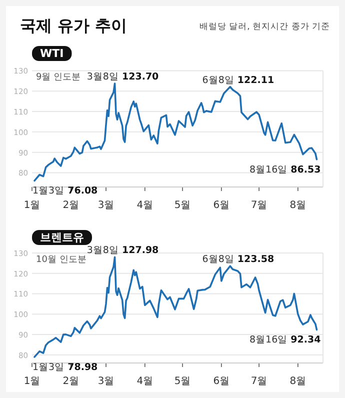  I want to click on annotation: 8월16일 86.53, so click(285, 170).